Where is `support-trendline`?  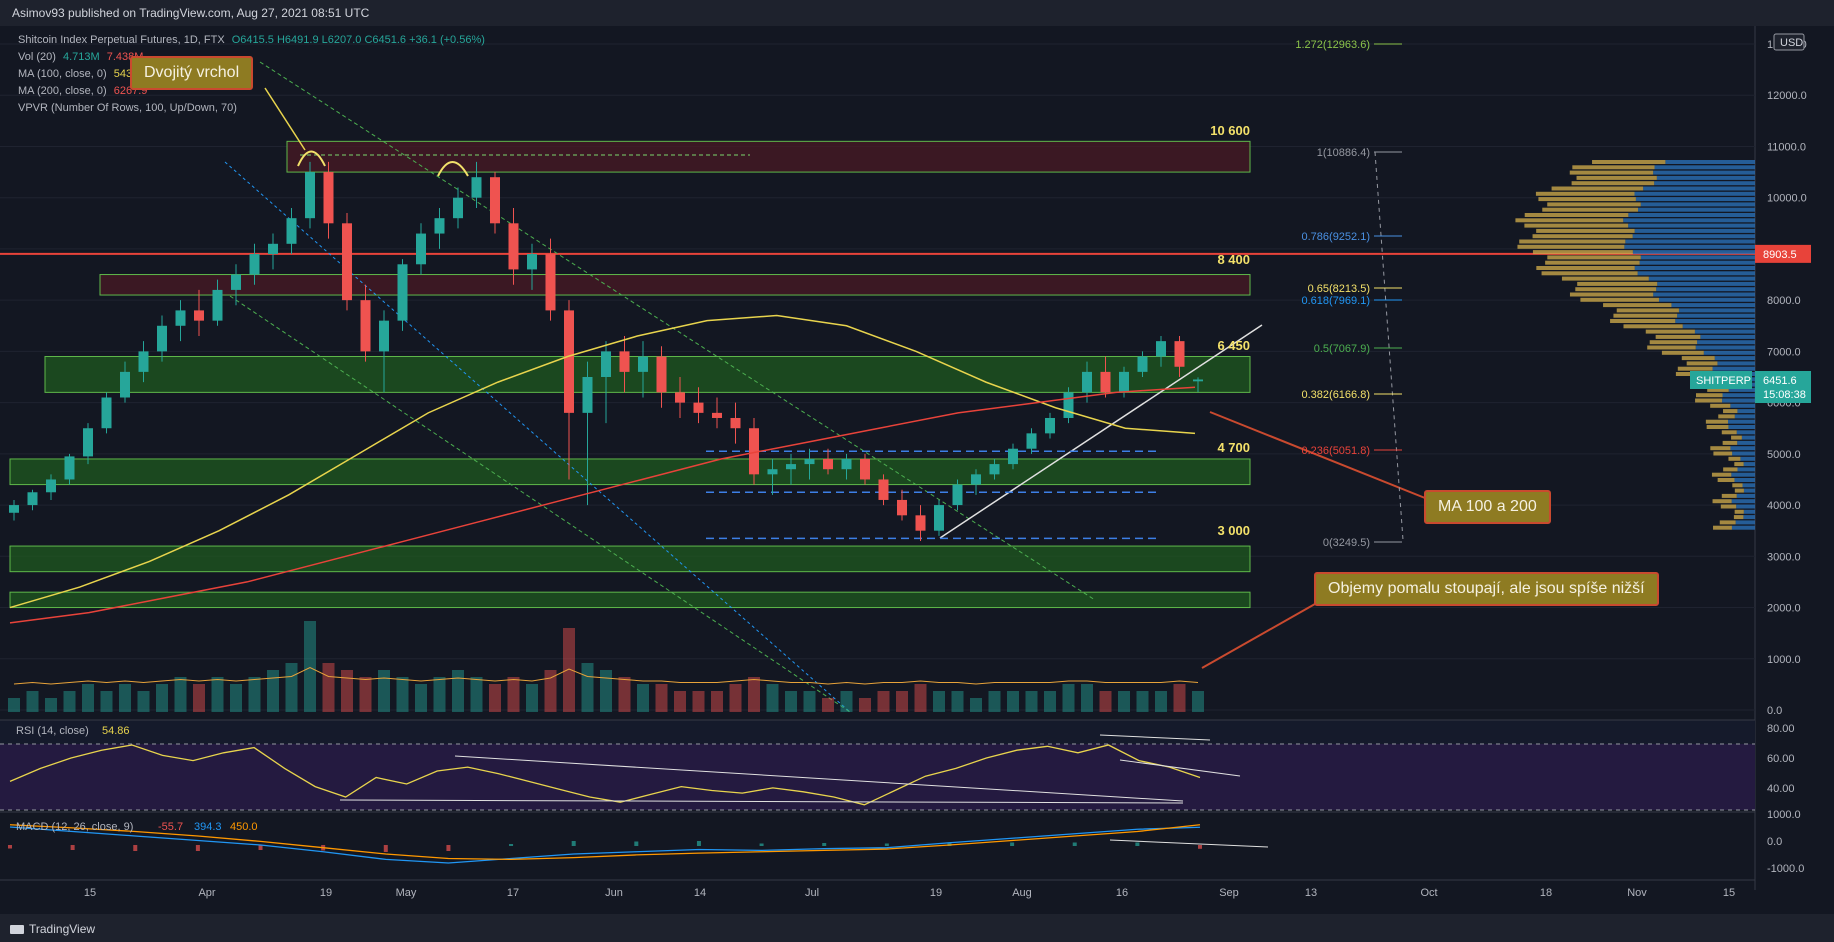 support-trendline is located at coordinates (1101, 431).